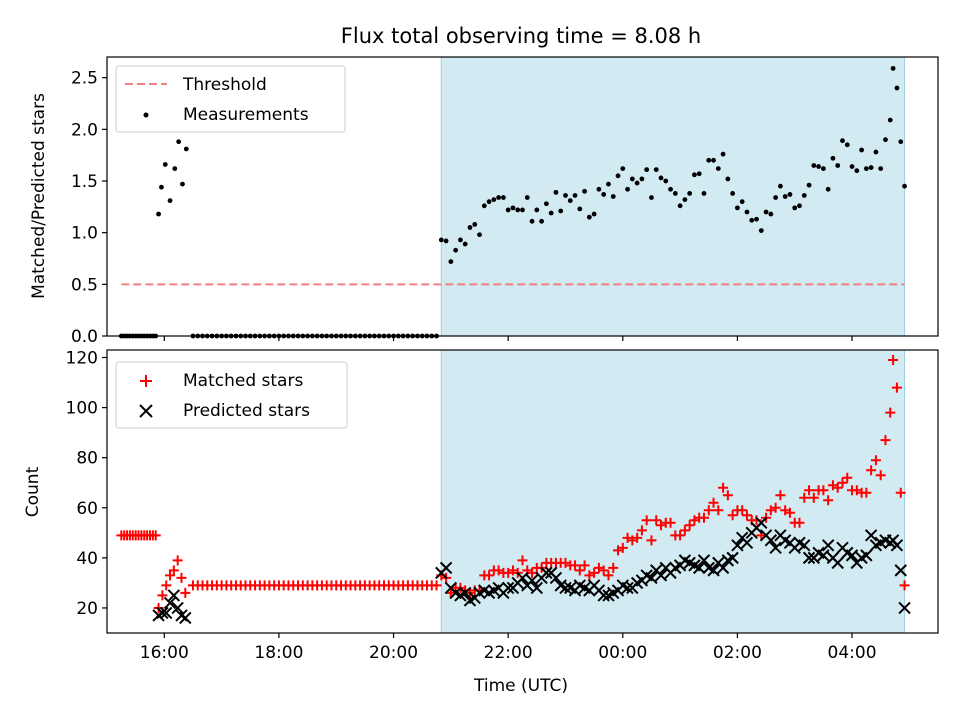 This screenshot has width=960, height=724. Describe the element at coordinates (82, 409) in the screenshot. I see `bottom-y-tick-label: 100` at that location.